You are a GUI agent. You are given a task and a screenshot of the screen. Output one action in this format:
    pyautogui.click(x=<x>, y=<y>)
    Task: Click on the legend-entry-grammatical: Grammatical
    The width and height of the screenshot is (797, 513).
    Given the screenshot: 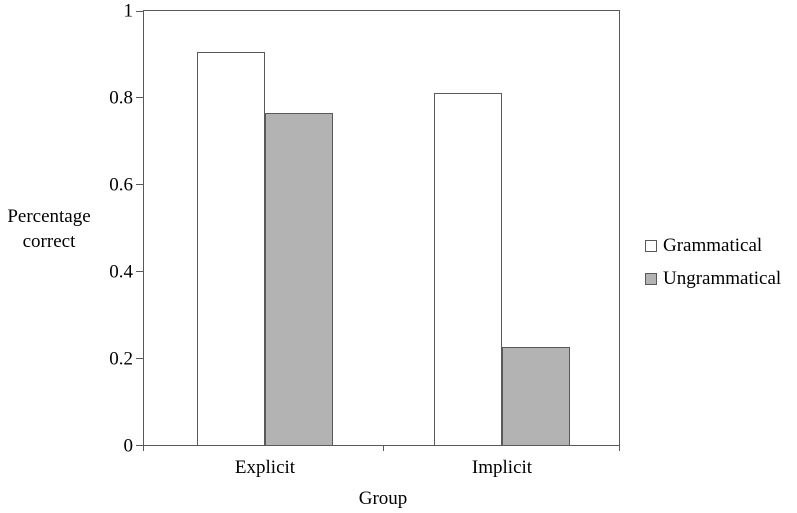 What is the action you would take?
    pyautogui.click(x=713, y=245)
    